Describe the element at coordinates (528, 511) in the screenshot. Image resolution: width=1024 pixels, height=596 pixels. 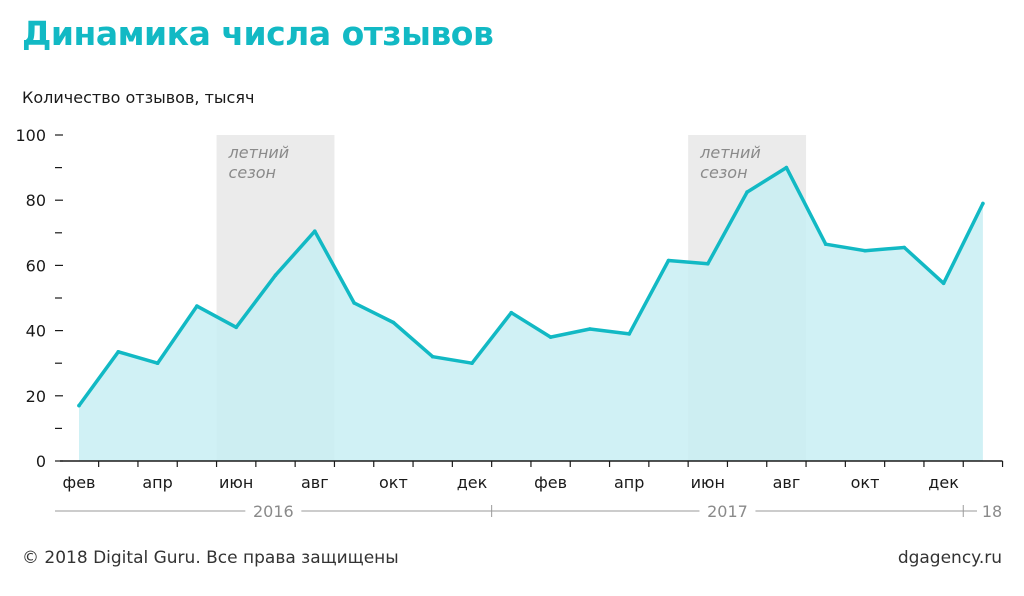
I see `year-axis: 2016 2017 18` at that location.